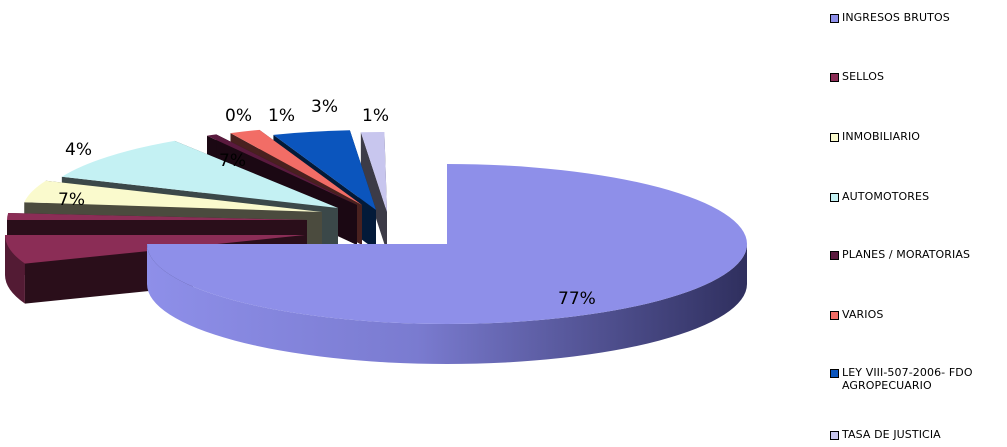  I want to click on legend-label: INMOBILIARIO, so click(881, 136).